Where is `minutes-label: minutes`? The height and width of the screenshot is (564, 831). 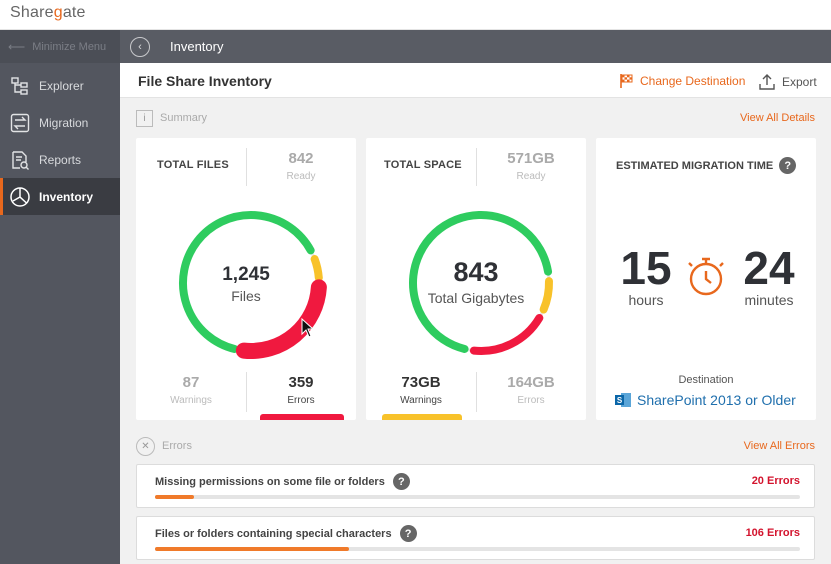 minutes-label: minutes is located at coordinates (769, 300).